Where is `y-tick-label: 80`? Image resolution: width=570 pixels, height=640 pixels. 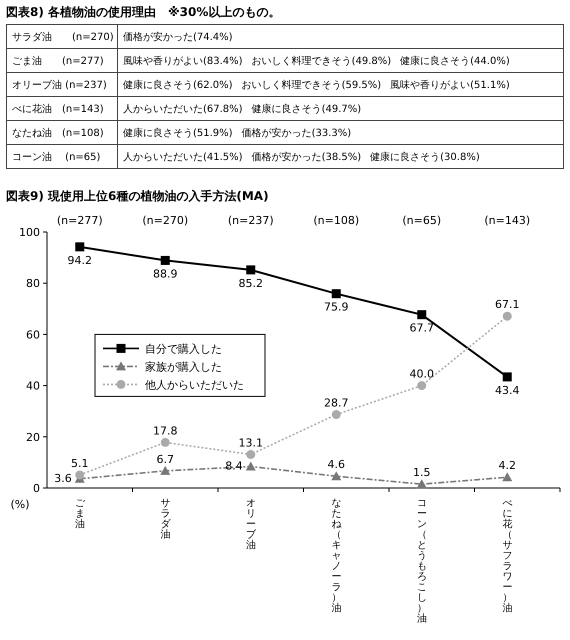
y-tick-label: 80 is located at coordinates (33, 283).